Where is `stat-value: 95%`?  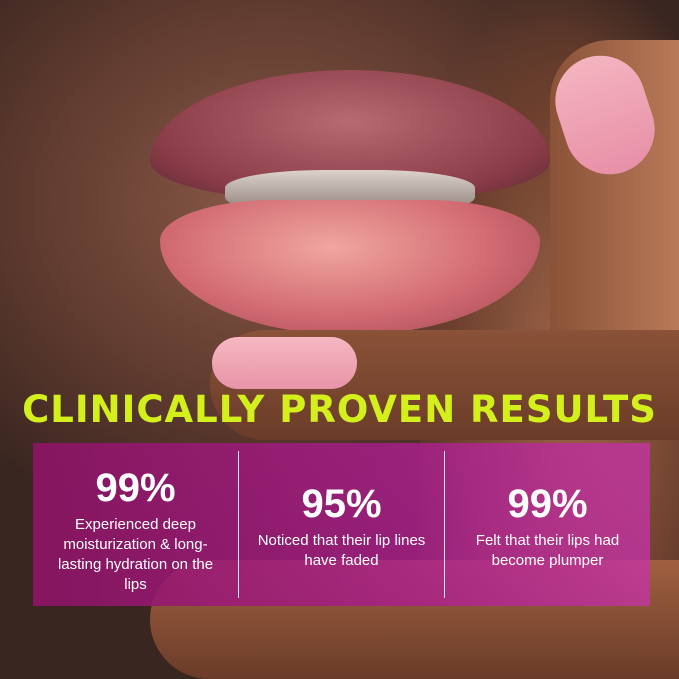 stat-value: 95% is located at coordinates (341, 504).